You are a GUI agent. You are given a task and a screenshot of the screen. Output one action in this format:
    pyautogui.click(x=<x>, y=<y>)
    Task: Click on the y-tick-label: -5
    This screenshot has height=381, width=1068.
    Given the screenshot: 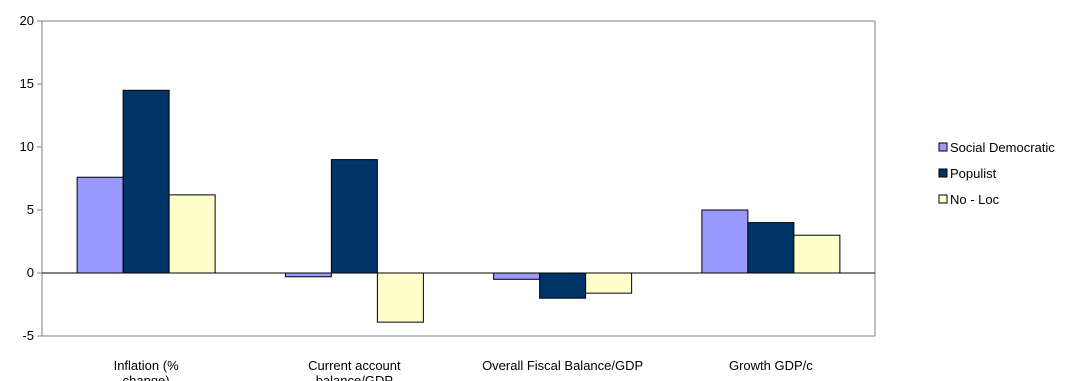 What is the action you would take?
    pyautogui.click(x=28, y=335)
    